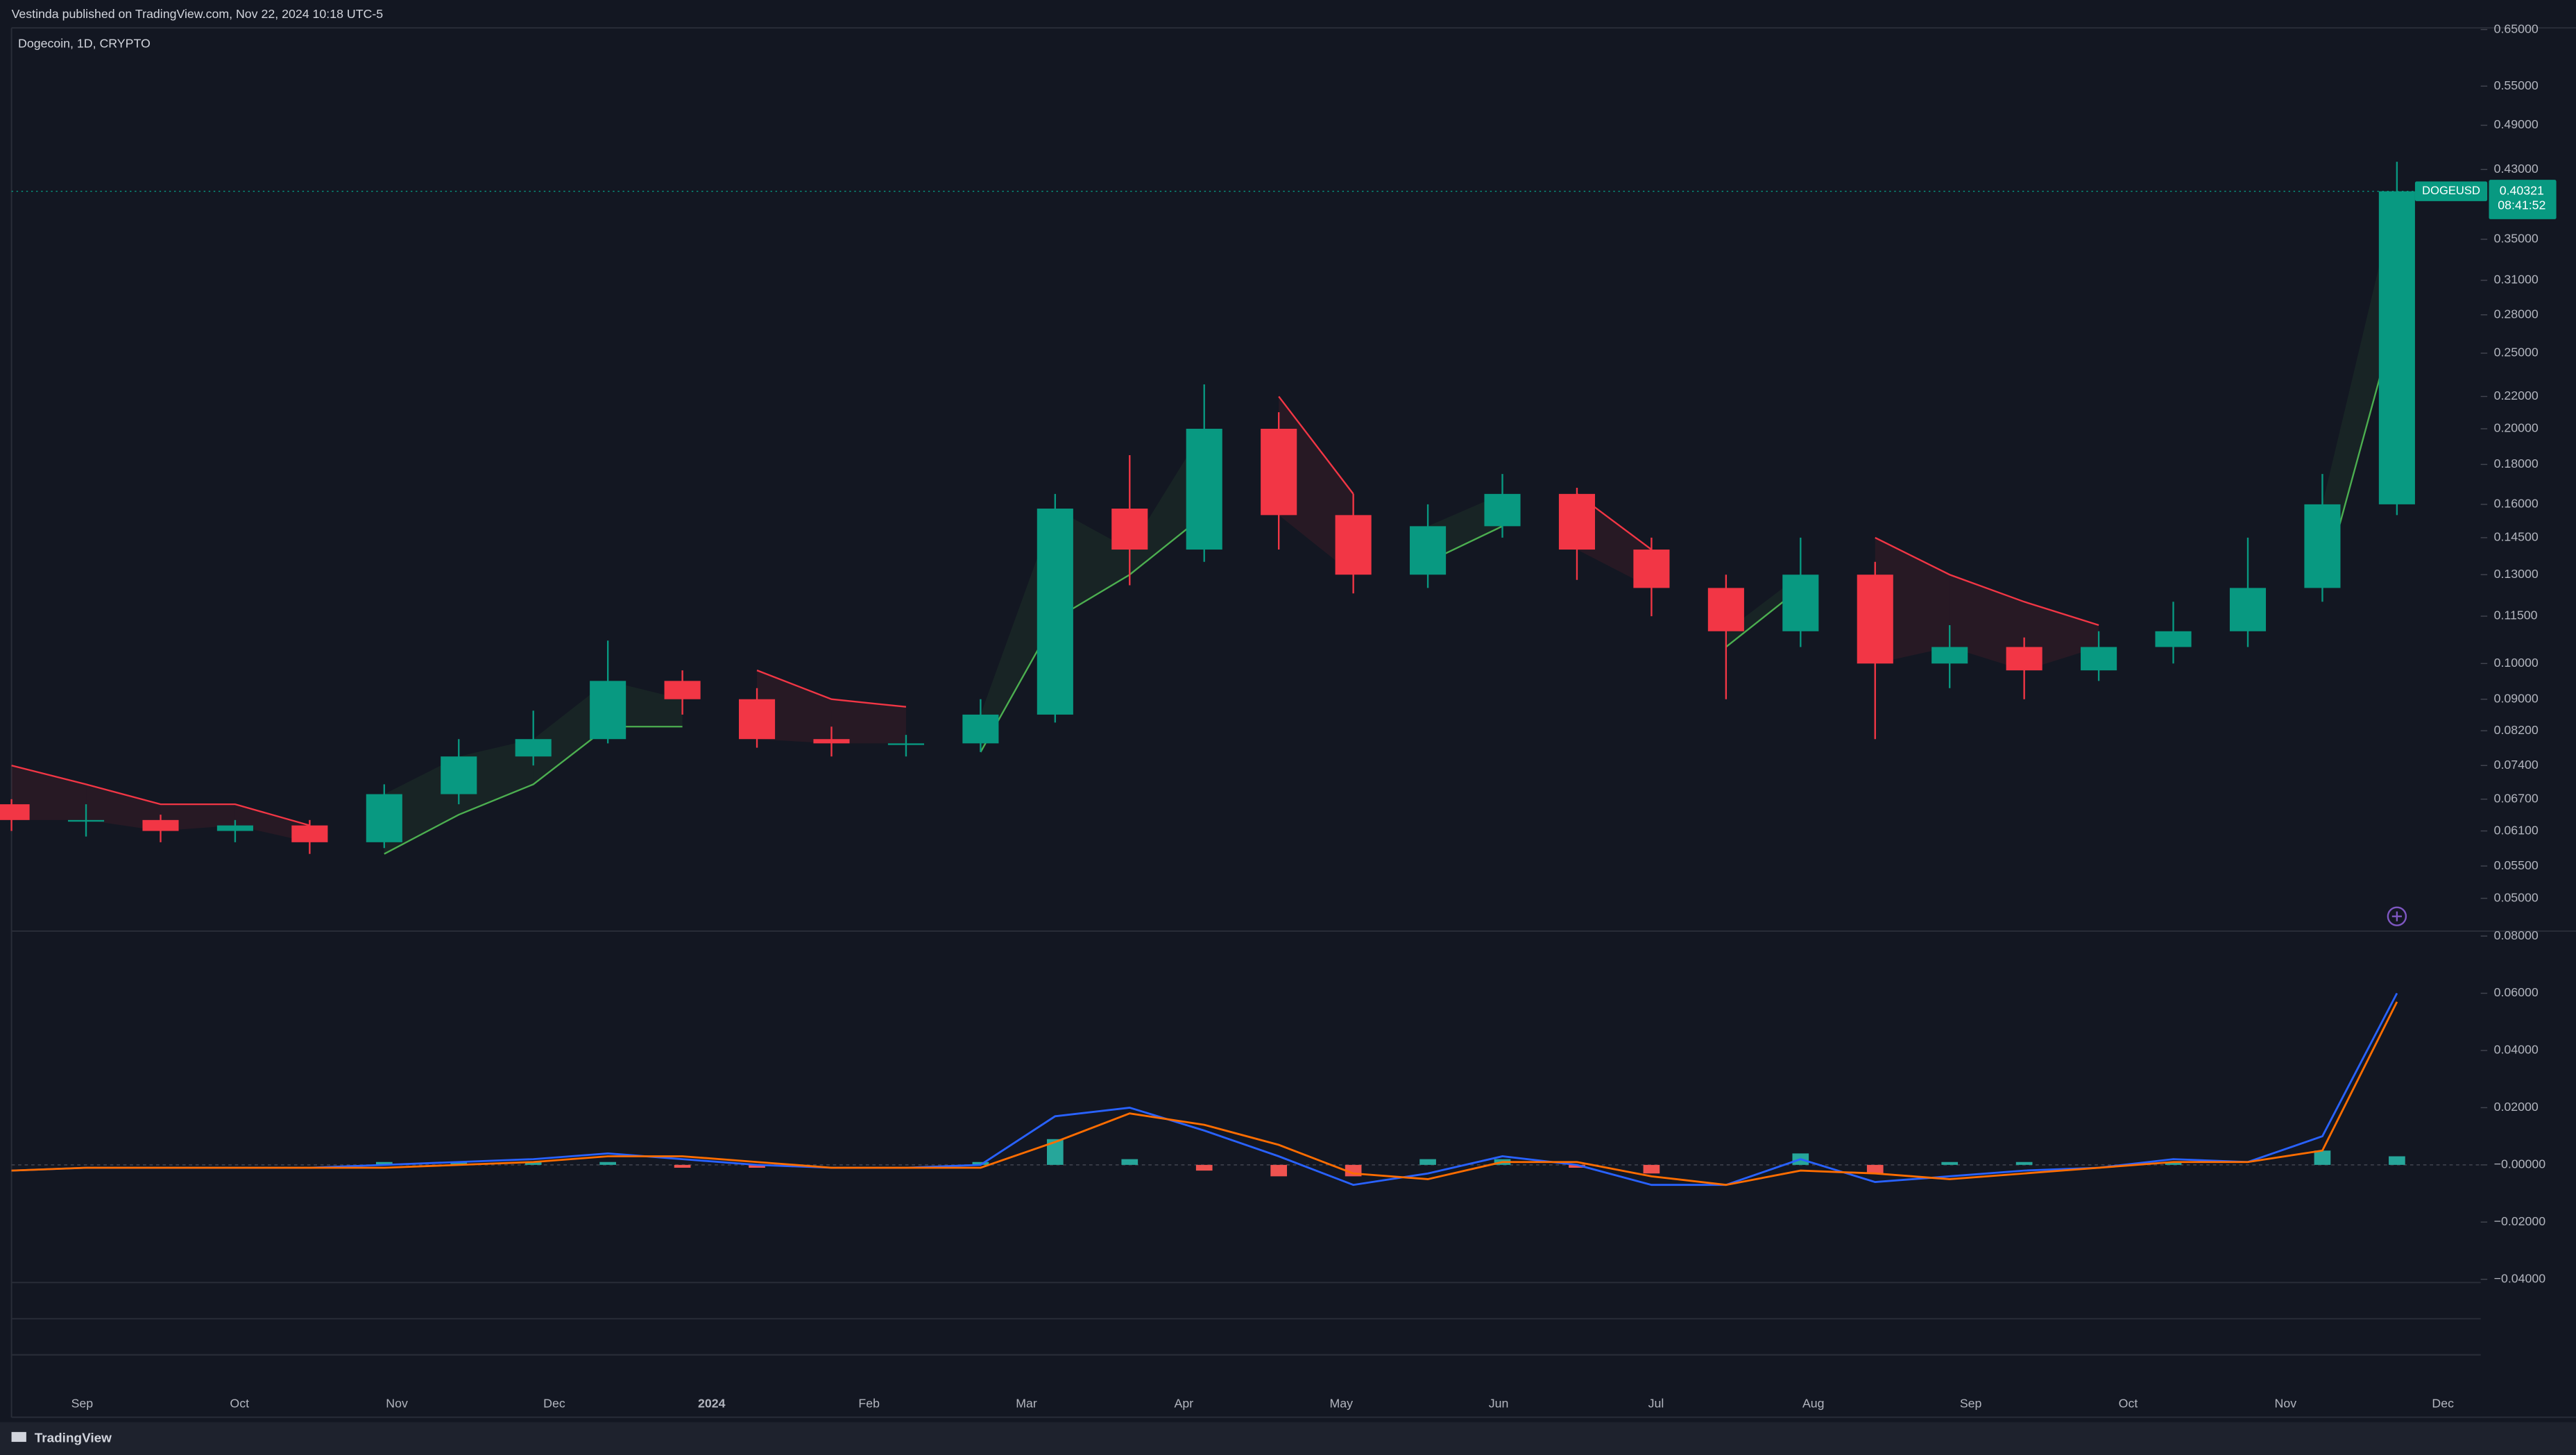 The height and width of the screenshot is (1455, 2576). What do you see at coordinates (2516, 574) in the screenshot?
I see `y-tick-label: 0.13000` at bounding box center [2516, 574].